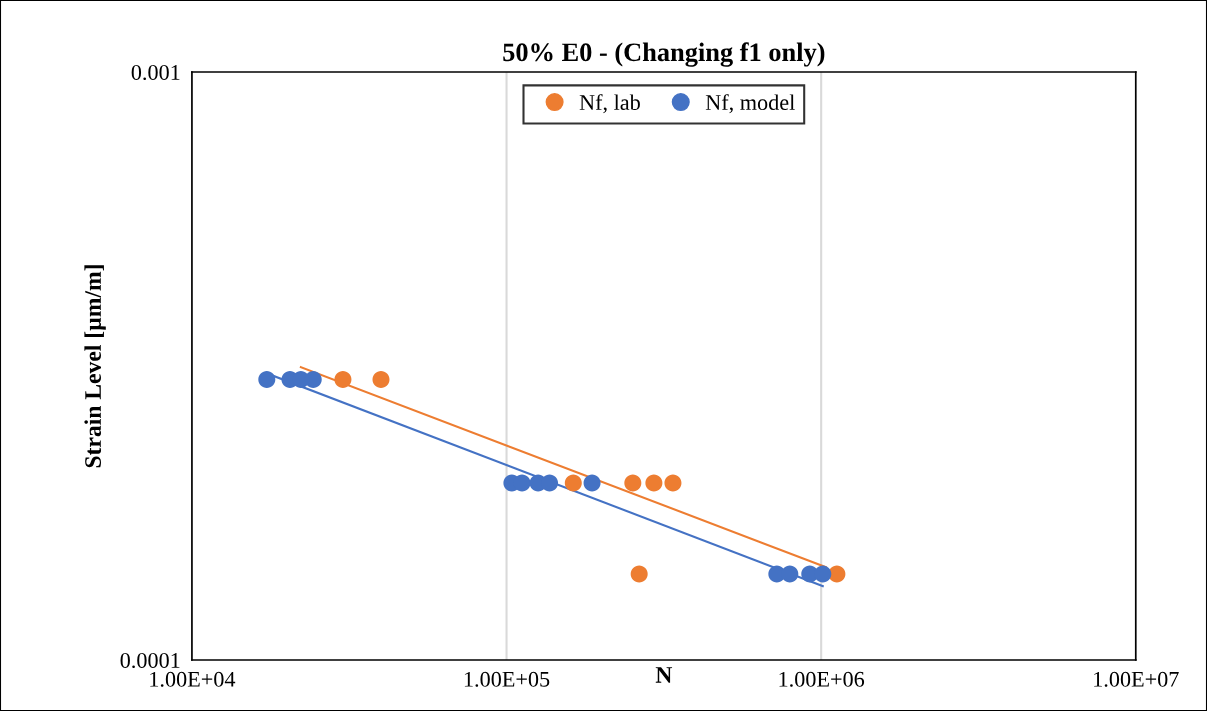 The height and width of the screenshot is (711, 1207). I want to click on y-tick-label: 0.001, so click(155, 72).